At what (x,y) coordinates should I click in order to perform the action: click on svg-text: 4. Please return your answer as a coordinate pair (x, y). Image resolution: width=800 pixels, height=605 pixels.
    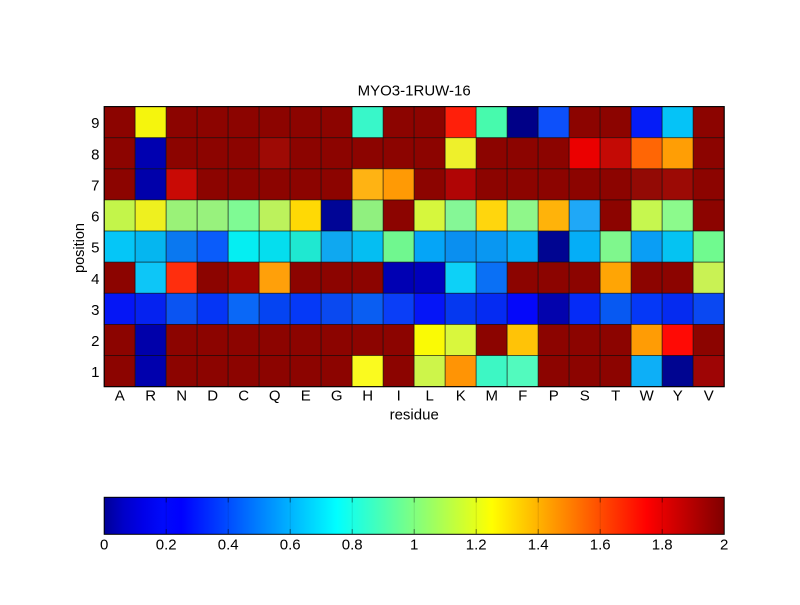
    Looking at the image, I should click on (95, 279).